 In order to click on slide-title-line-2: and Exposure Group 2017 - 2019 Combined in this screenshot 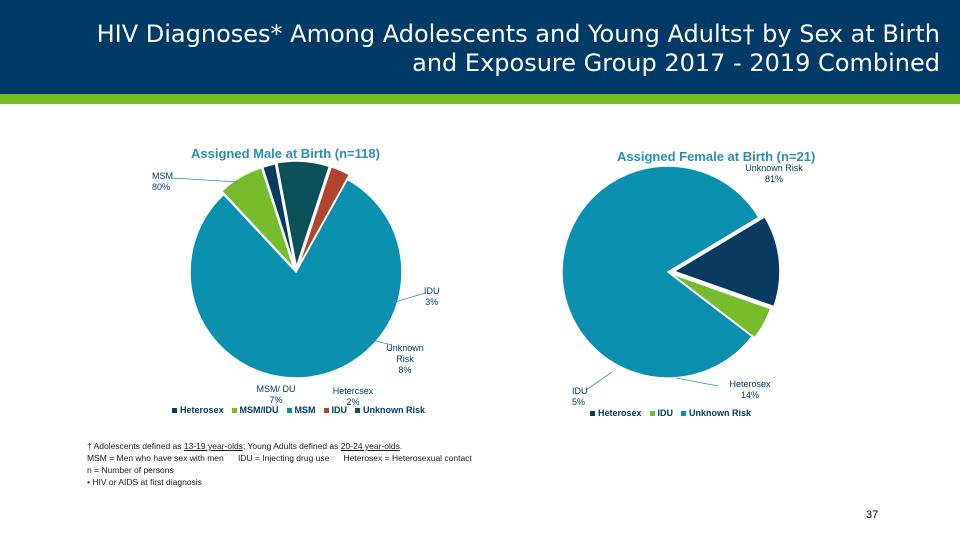, I will do `click(676, 63)`.